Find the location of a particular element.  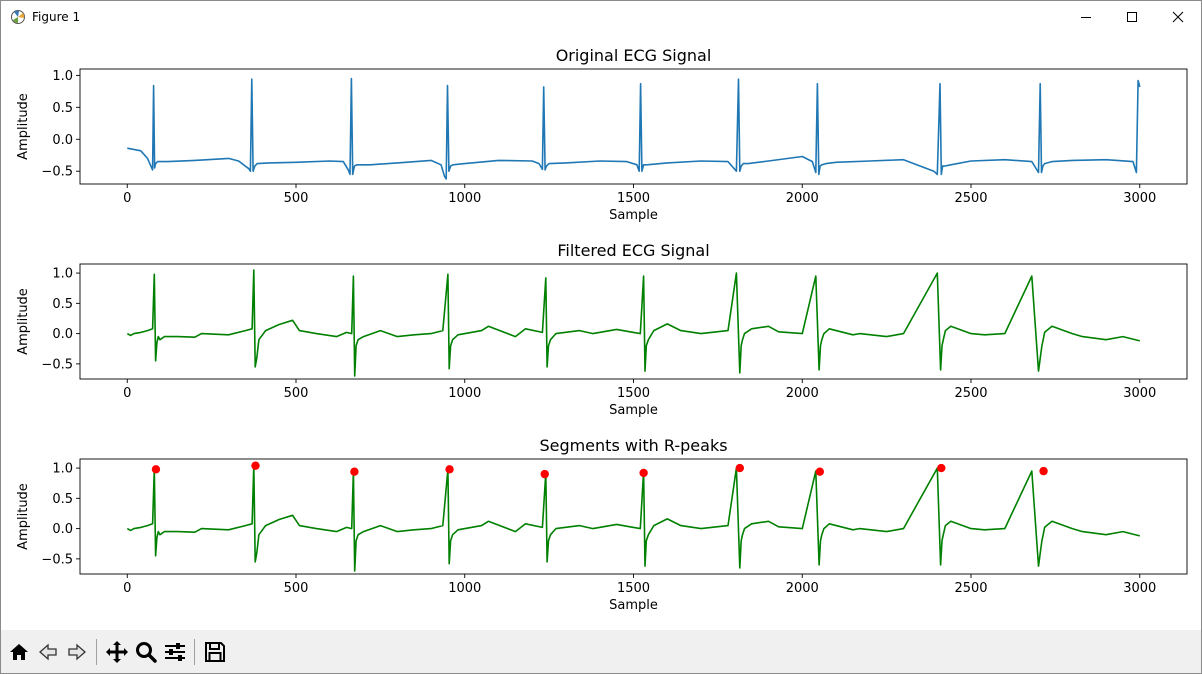

configure-subplots-icon is located at coordinates (174, 651).